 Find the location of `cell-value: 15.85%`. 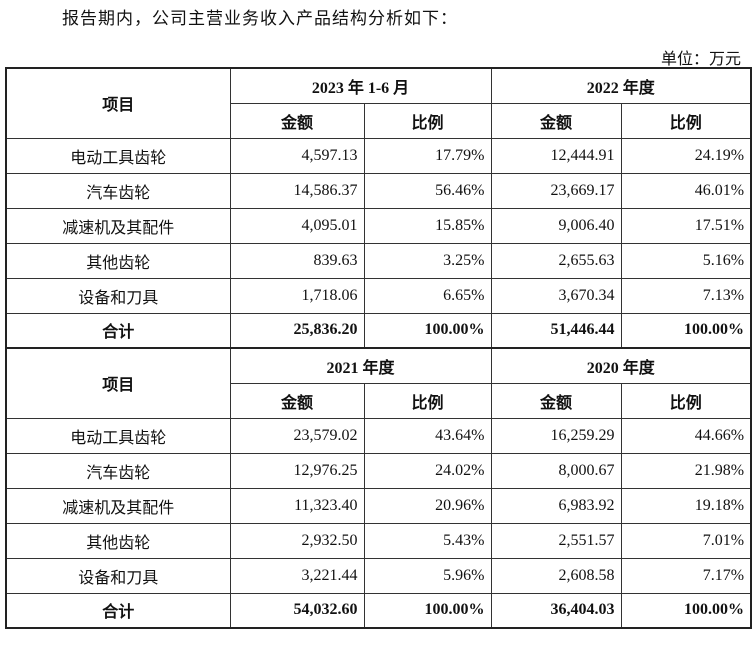

cell-value: 15.85% is located at coordinates (427, 225).